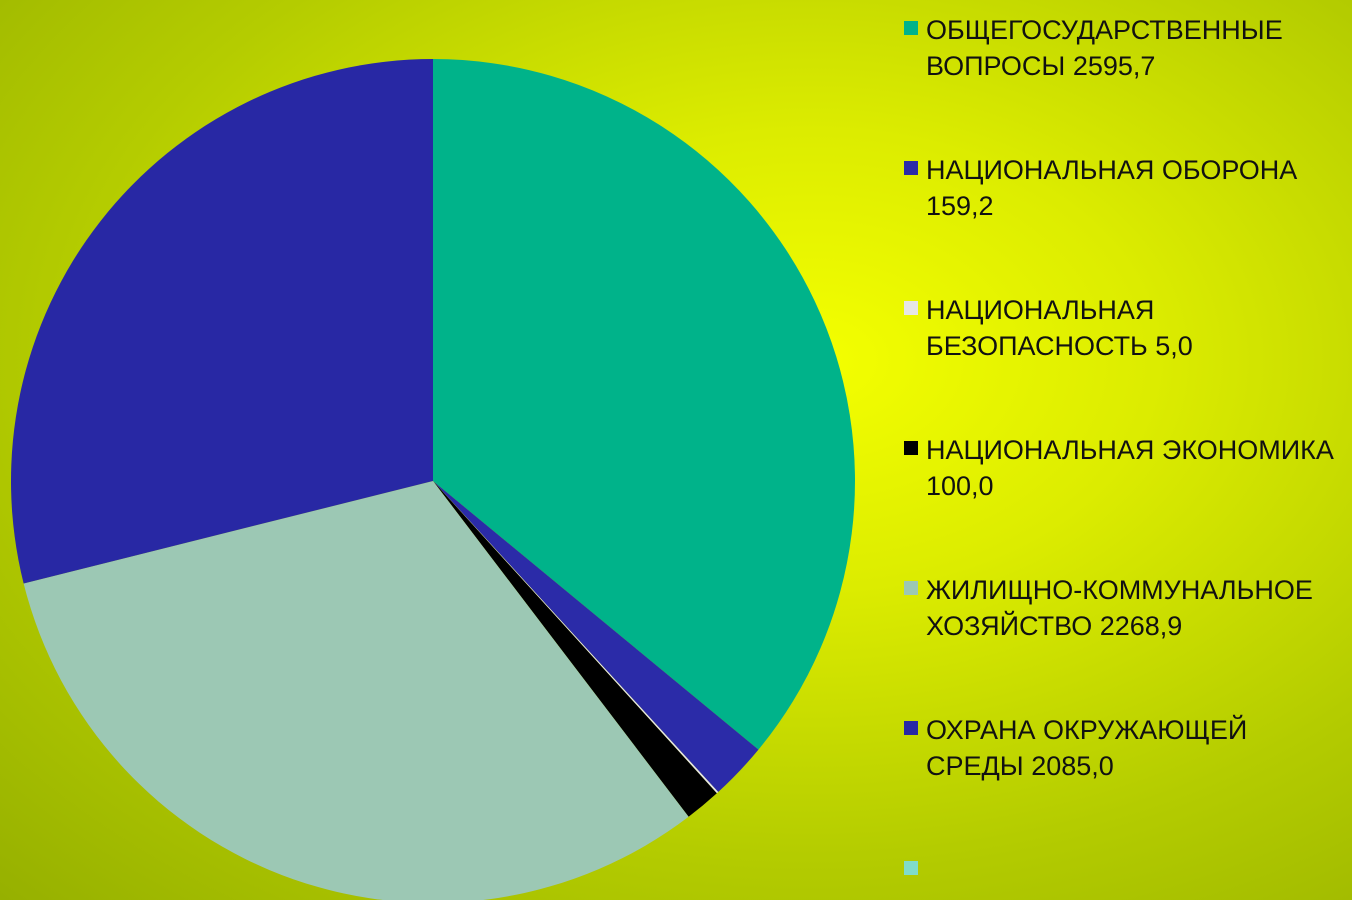  What do you see at coordinates (1087, 748) in the screenshot?
I see `legend-label: ОХРАНА ОКРУЖАЮЩЕЙ СРЕДЫ 2085,0` at bounding box center [1087, 748].